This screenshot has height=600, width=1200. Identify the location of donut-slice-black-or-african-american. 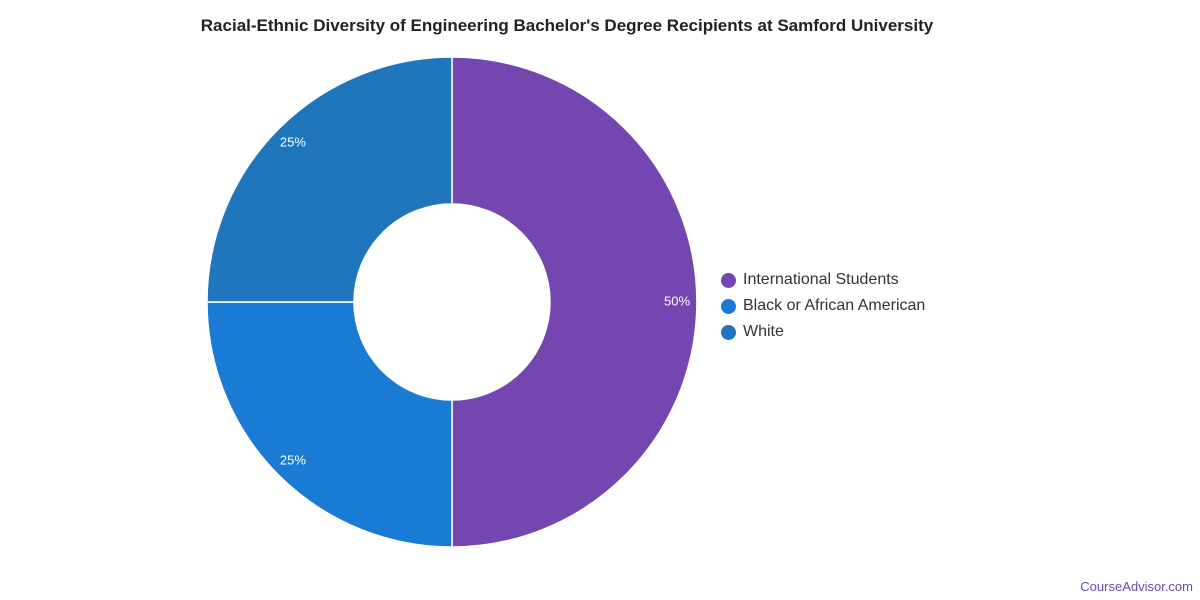
(329, 424).